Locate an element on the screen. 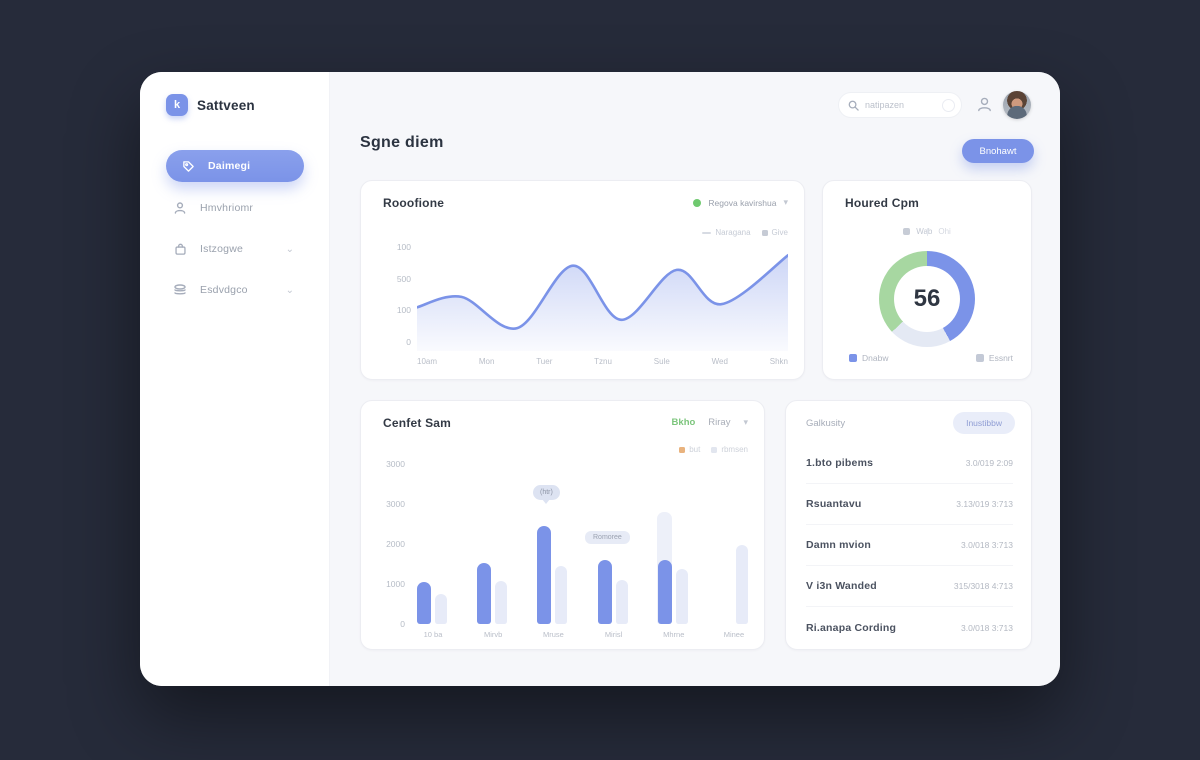 The width and height of the screenshot is (1200, 760). search-input is located at coordinates (903, 105).